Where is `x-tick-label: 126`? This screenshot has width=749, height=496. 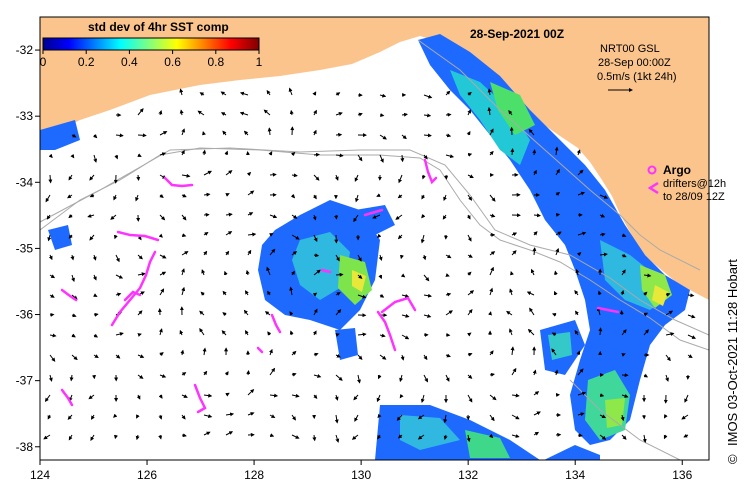 x-tick-label: 126 is located at coordinates (147, 475).